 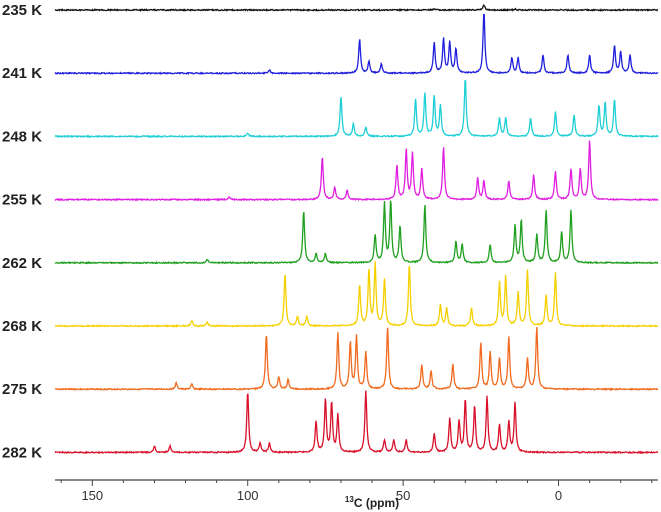 What do you see at coordinates (22, 326) in the screenshot?
I see `temperature-label: 268 K` at bounding box center [22, 326].